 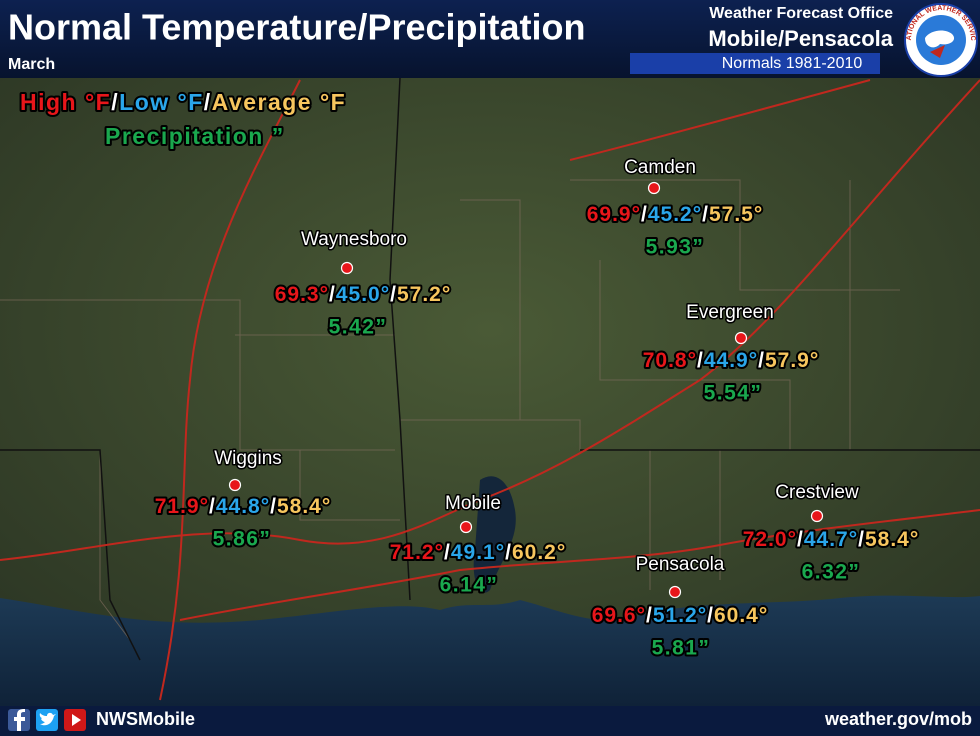 What do you see at coordinates (539, 552) in the screenshot?
I see `average-temperature: 60.2°` at bounding box center [539, 552].